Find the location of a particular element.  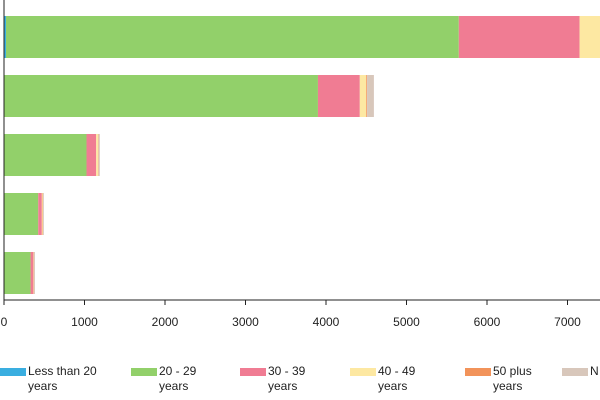

bar-segment-row3-series3 is located at coordinates (91, 155).